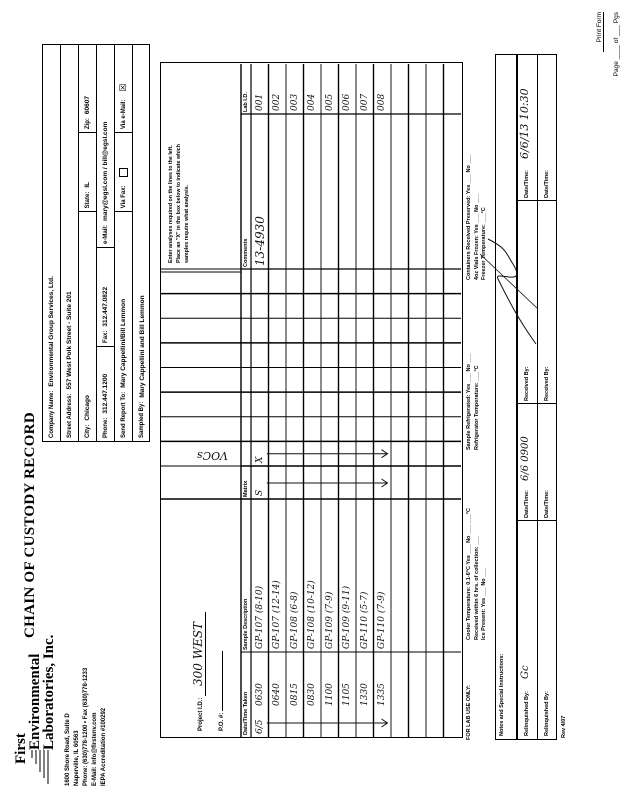 This screenshot has width=642, height=800. Describe the element at coordinates (123, 173) in the screenshot. I see `via-fax-checkbox` at that location.